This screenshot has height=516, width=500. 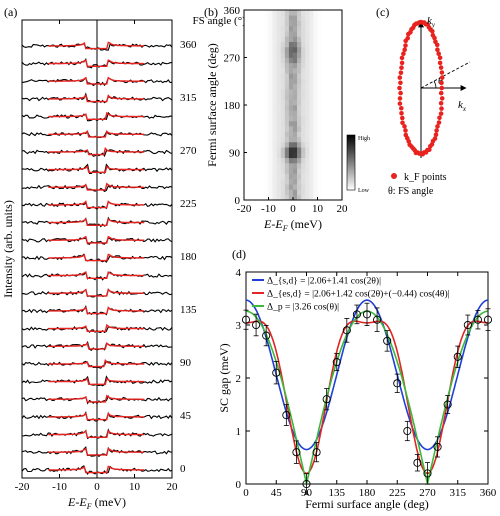 What do you see at coordinates (188, 257) in the screenshot?
I see `panel-a-angle-labels: 0 45 90 135 180 225 270 315 360` at bounding box center [188, 257].